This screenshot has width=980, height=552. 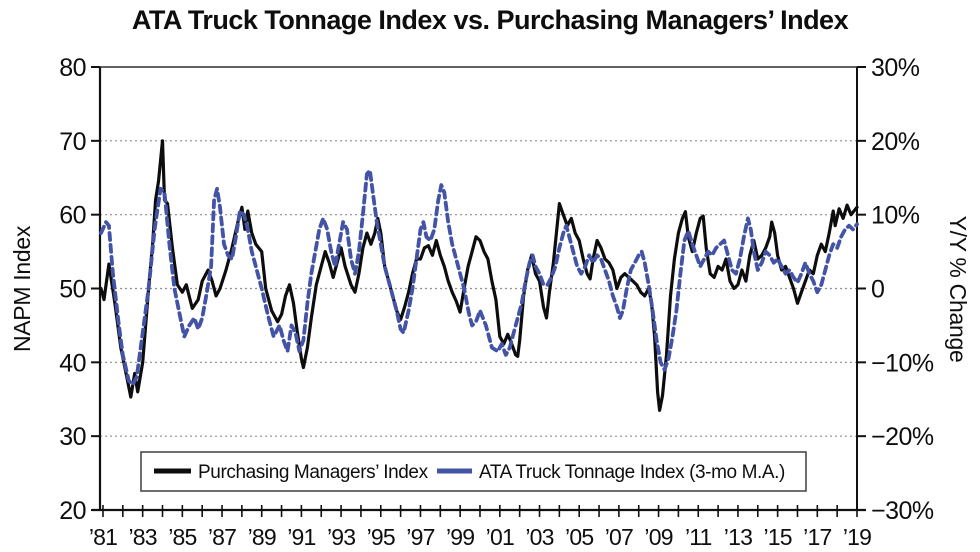 What do you see at coordinates (895, 142) in the screenshot?
I see `right-tick-label: 20%` at bounding box center [895, 142].